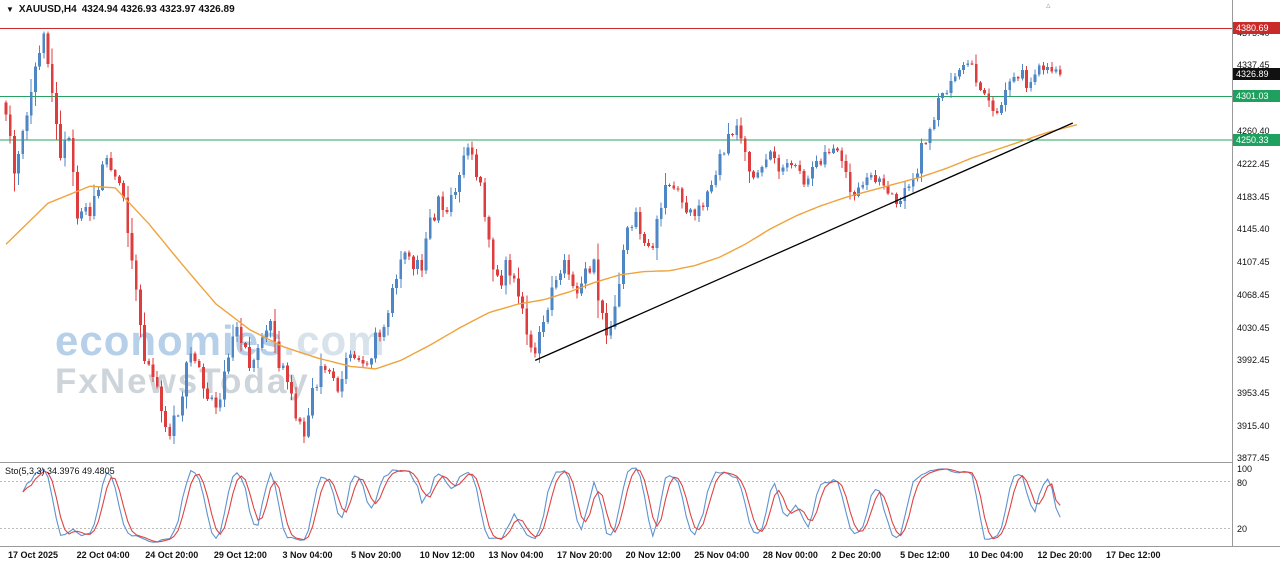 The height and width of the screenshot is (567, 1280). I want to click on symbol-dropdown-icon: ▼, so click(10, 9).